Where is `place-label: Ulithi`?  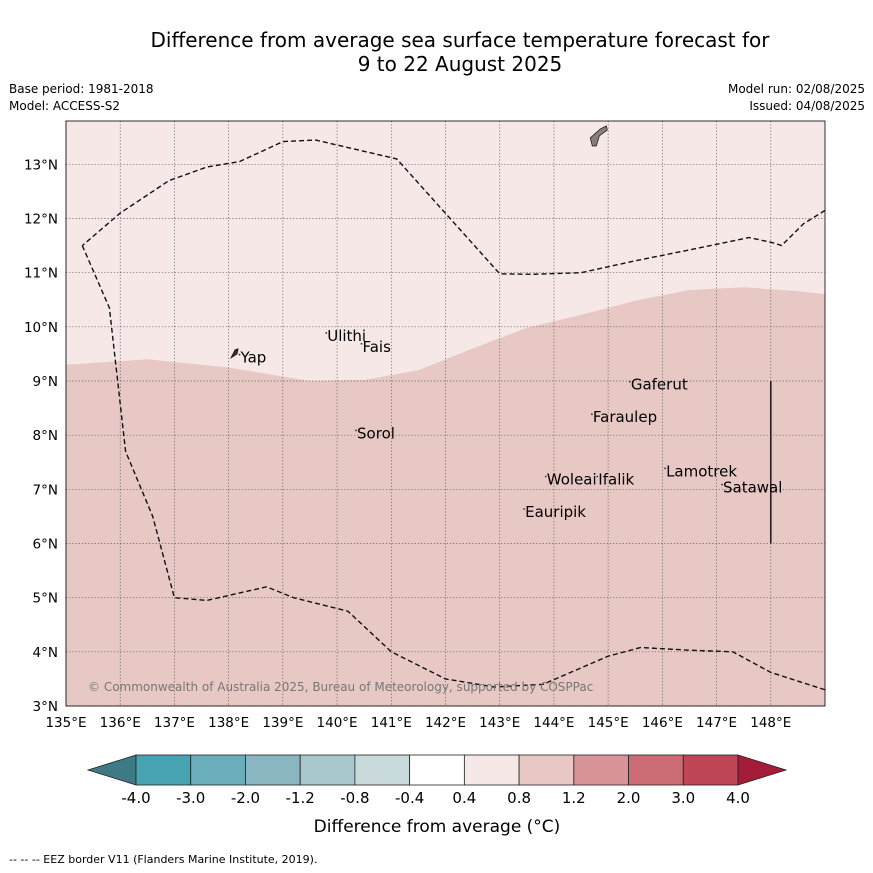 place-label: Ulithi is located at coordinates (346, 336).